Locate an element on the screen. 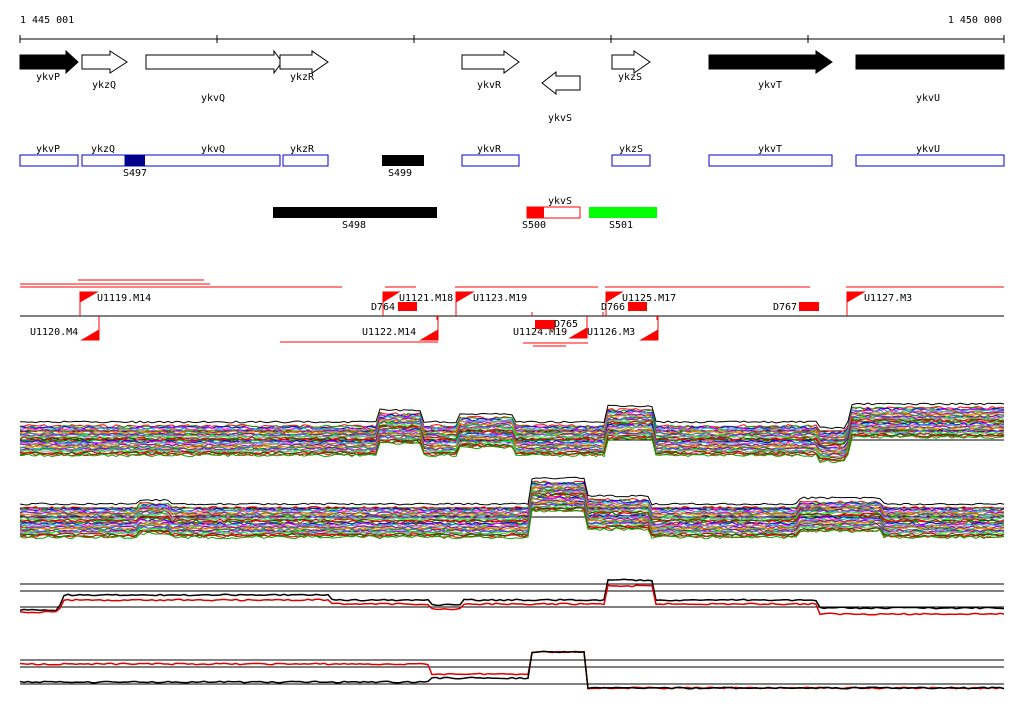  segment-track: S497 S499 S498 ykvS S500 S501 is located at coordinates (390, 193).